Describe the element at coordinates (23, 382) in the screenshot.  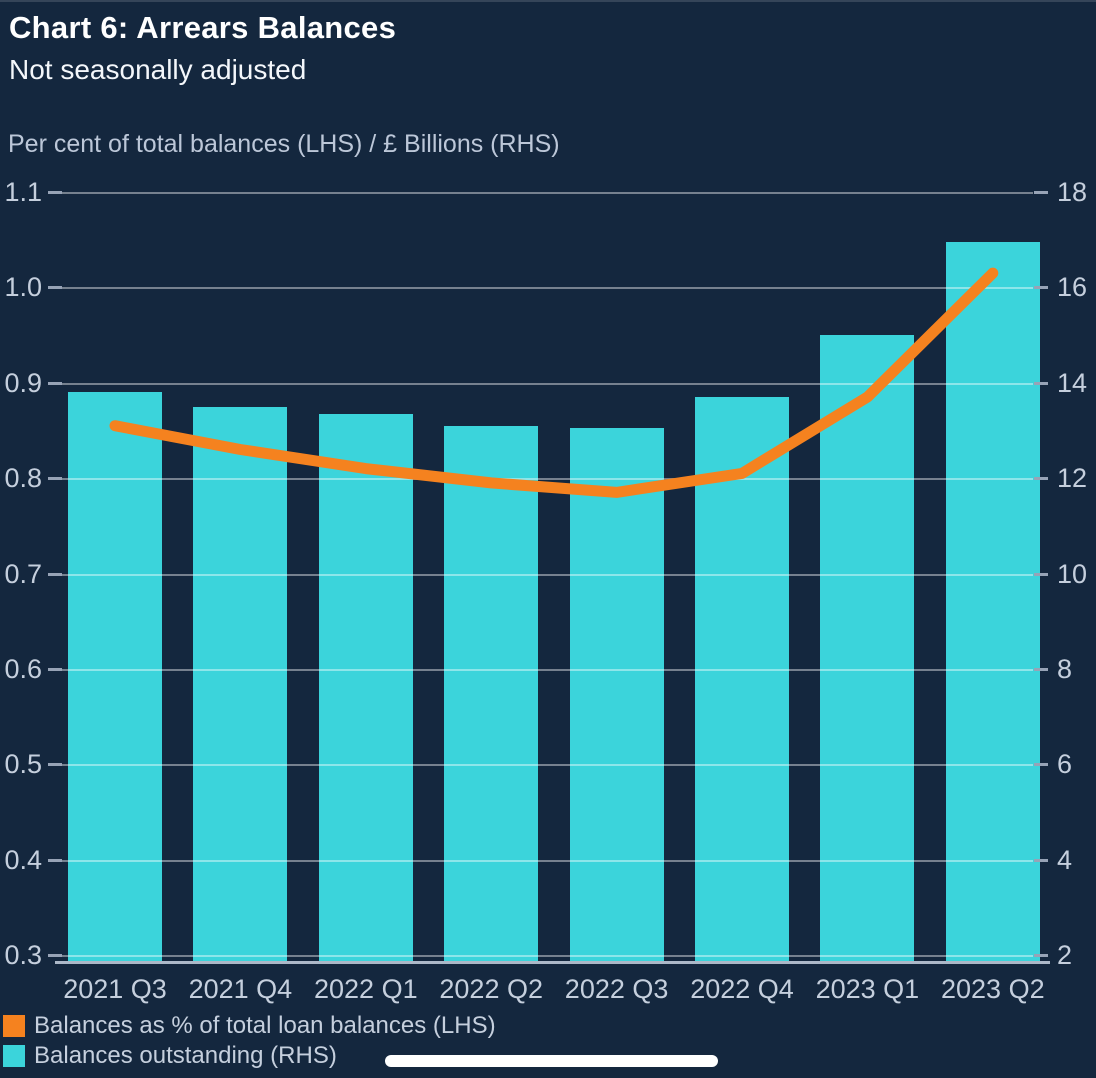
I see `y-axis-label-left: 0.9` at that location.